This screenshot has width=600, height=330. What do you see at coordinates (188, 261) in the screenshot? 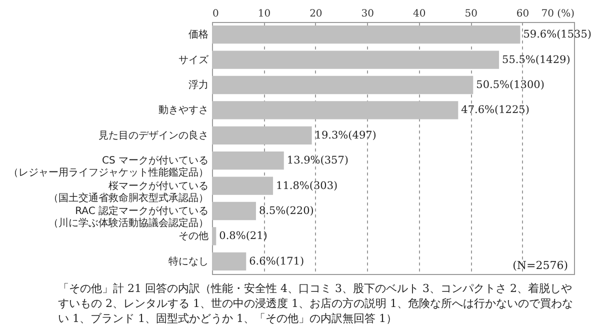
I see `y-tick-label: 特になし` at bounding box center [188, 261].